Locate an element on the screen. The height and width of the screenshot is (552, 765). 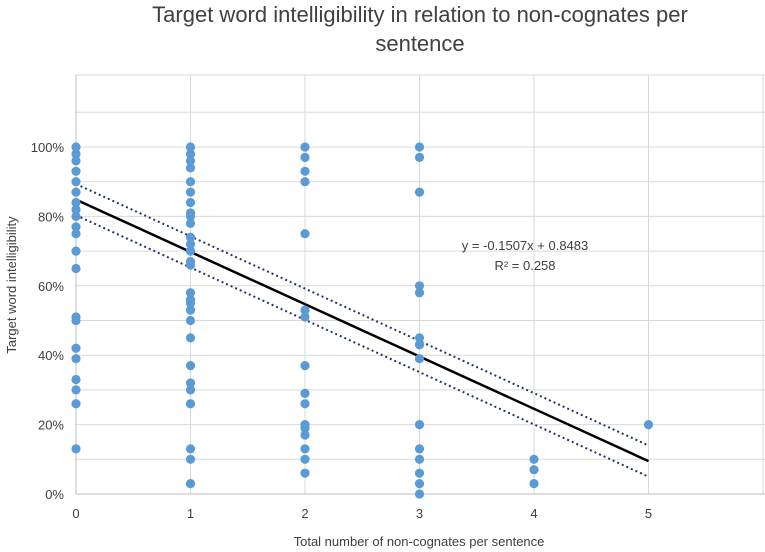
x-tick-label: 4 is located at coordinates (533, 513).